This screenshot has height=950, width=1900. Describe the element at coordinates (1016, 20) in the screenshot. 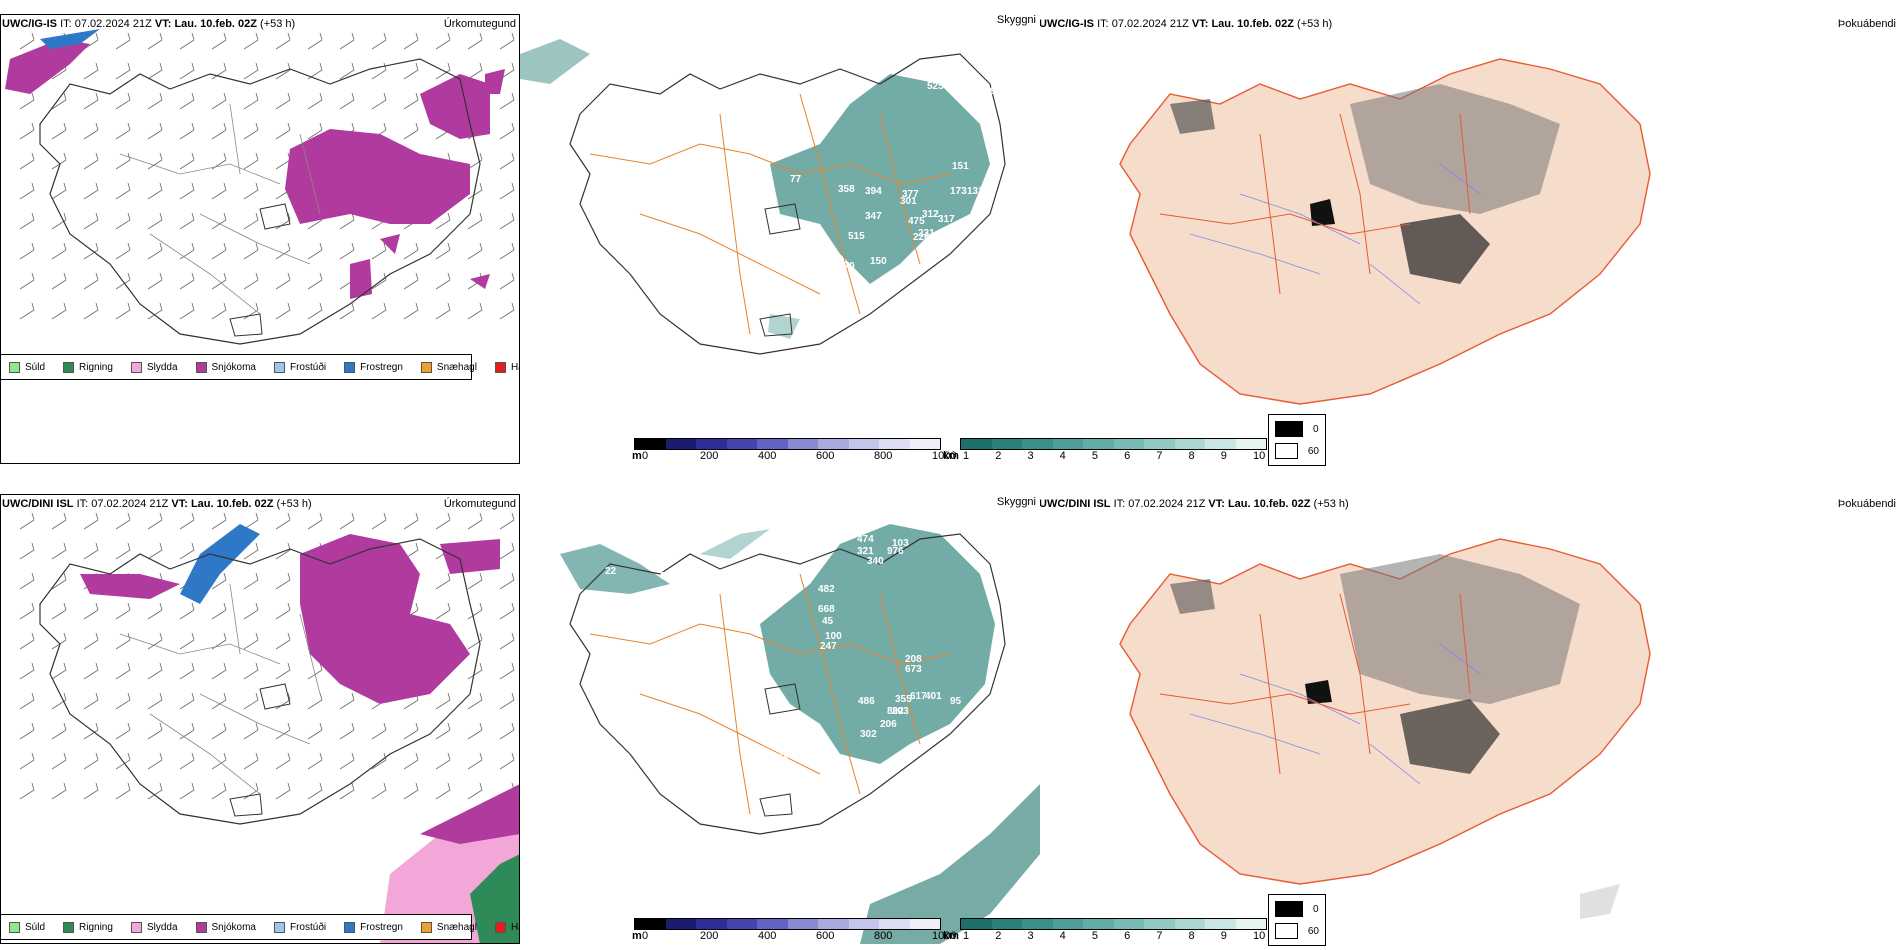

I see `panel-type-label: Skyggni` at that location.